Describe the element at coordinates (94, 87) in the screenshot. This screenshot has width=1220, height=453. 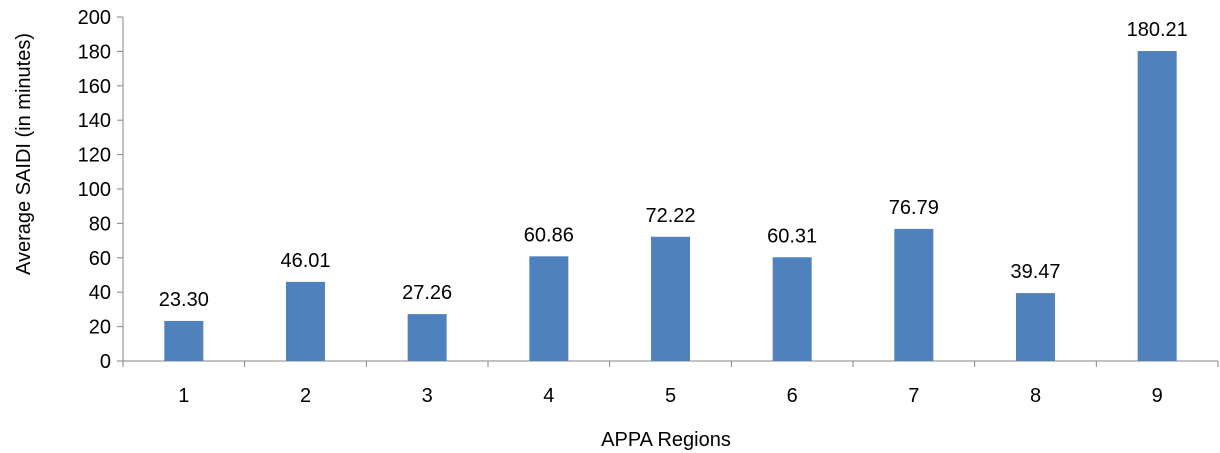
I see `y-tick-label: 160` at that location.